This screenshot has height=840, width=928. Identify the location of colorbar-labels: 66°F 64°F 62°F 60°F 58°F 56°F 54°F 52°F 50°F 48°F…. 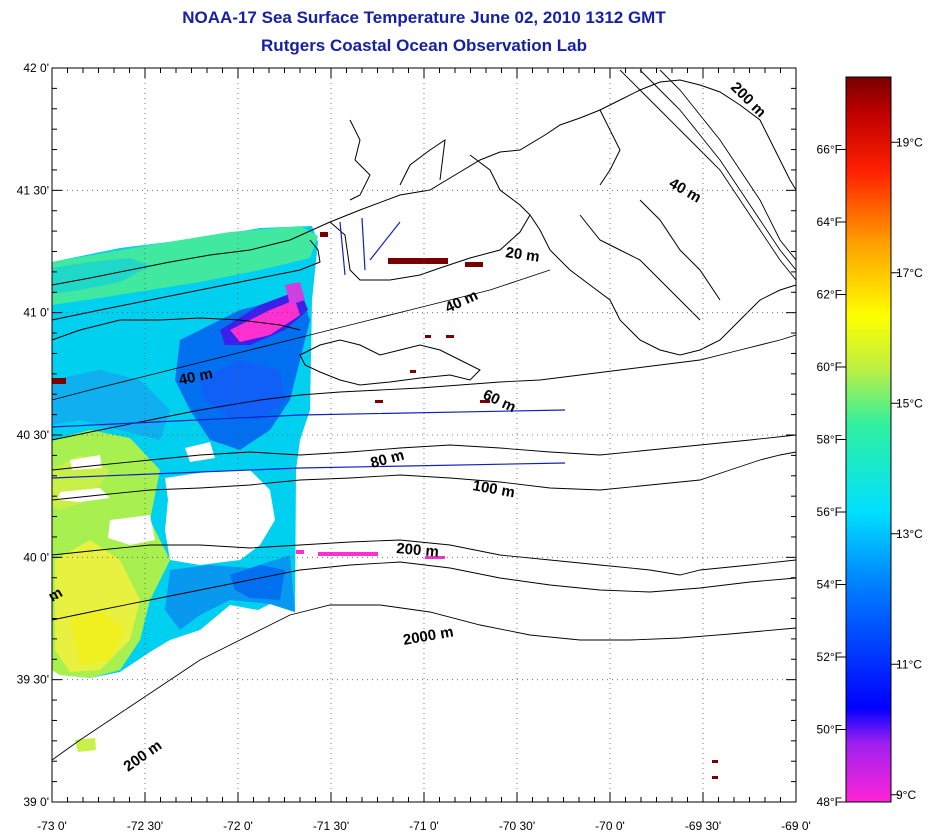
(870, 472).